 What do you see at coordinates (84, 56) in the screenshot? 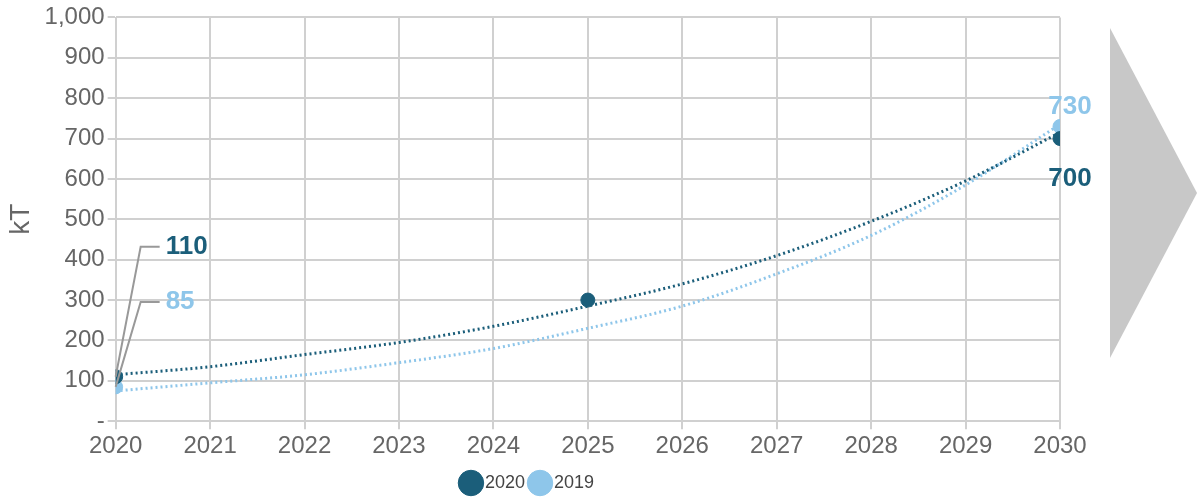
I see `y-tick-label: 900` at bounding box center [84, 56].